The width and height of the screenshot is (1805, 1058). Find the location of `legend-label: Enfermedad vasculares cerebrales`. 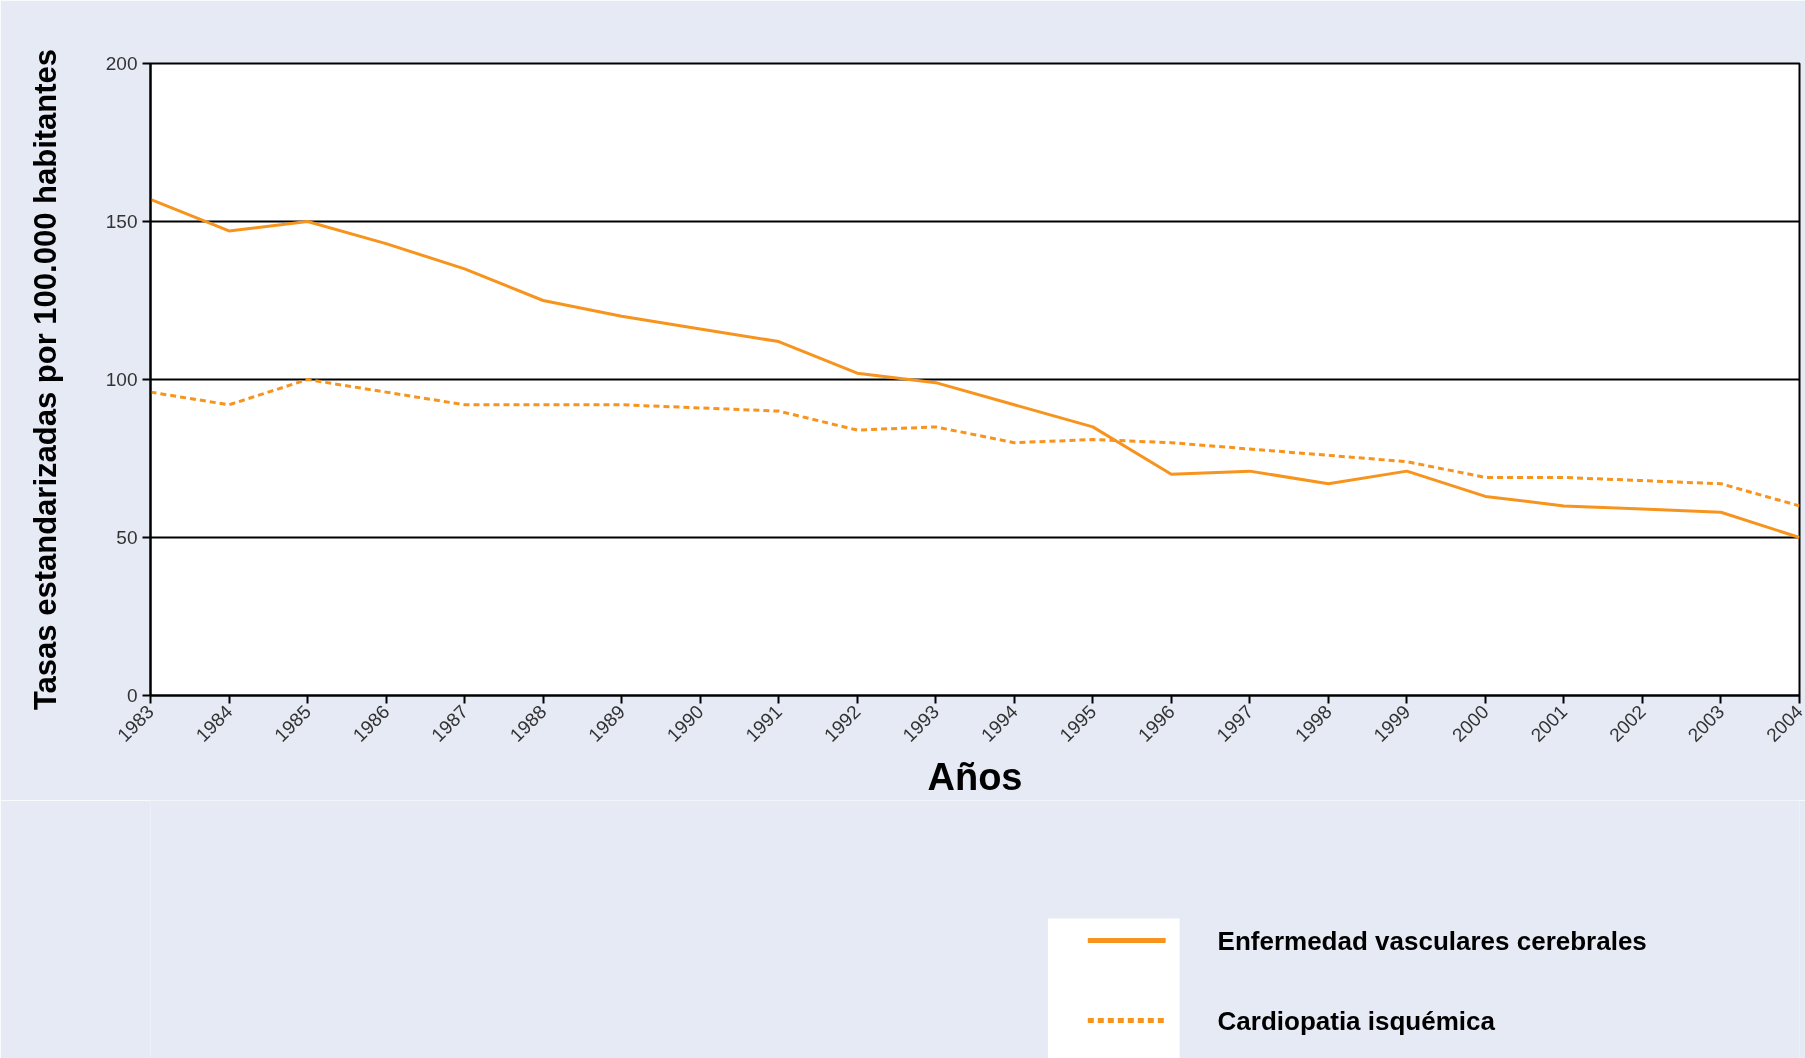

legend-label: Enfermedad vasculares cerebrales is located at coordinates (1432, 940).